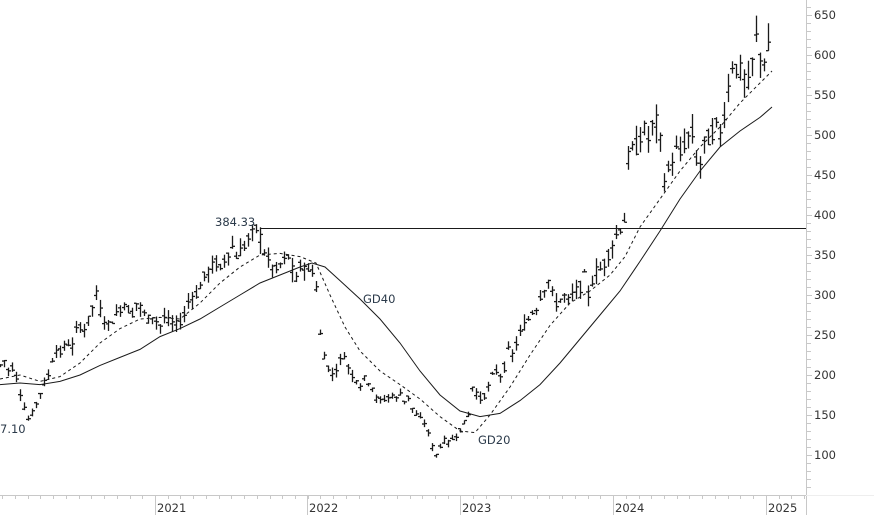 This screenshot has height=519, width=874. I want to click on annotations: 384.33 7.10, so click(127, 325).